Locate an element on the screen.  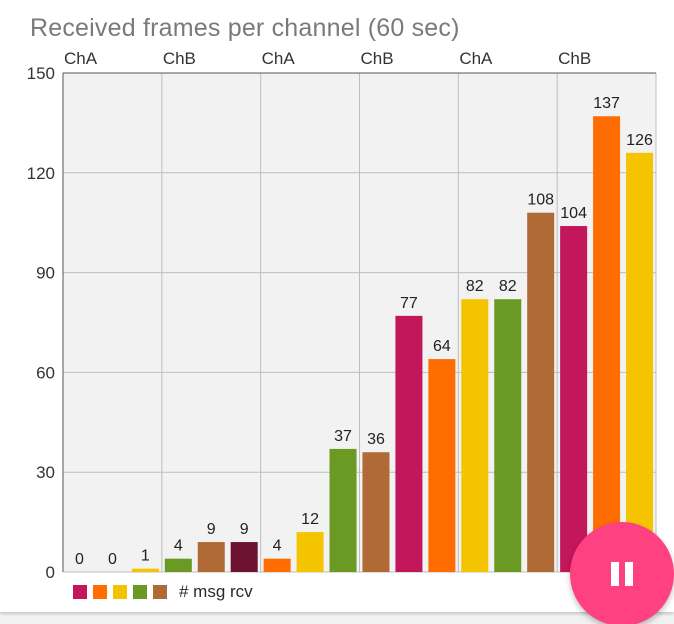
y-tick-label: 60 is located at coordinates (45, 372).